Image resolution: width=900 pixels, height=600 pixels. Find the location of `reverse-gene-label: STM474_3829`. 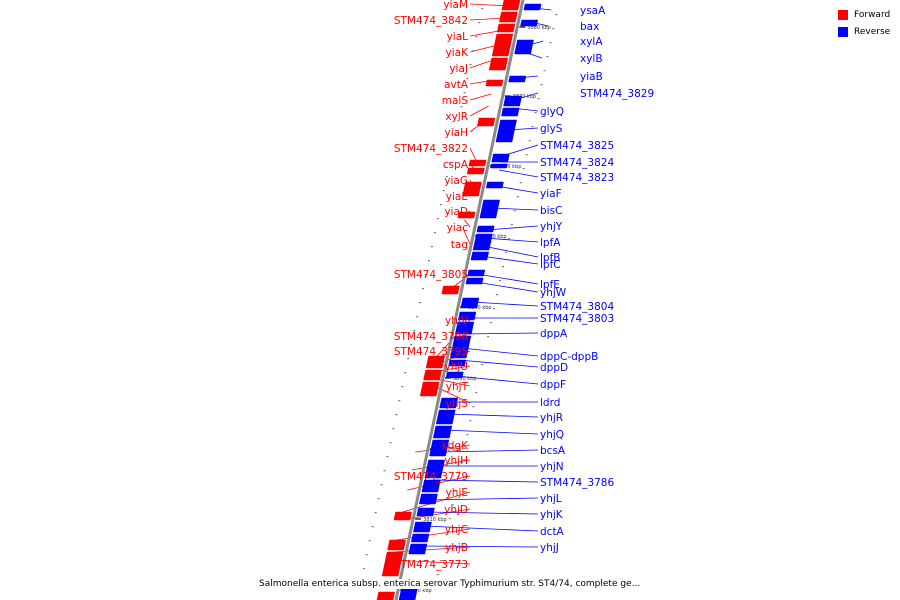

reverse-gene-label: STM474_3829 is located at coordinates (617, 94).